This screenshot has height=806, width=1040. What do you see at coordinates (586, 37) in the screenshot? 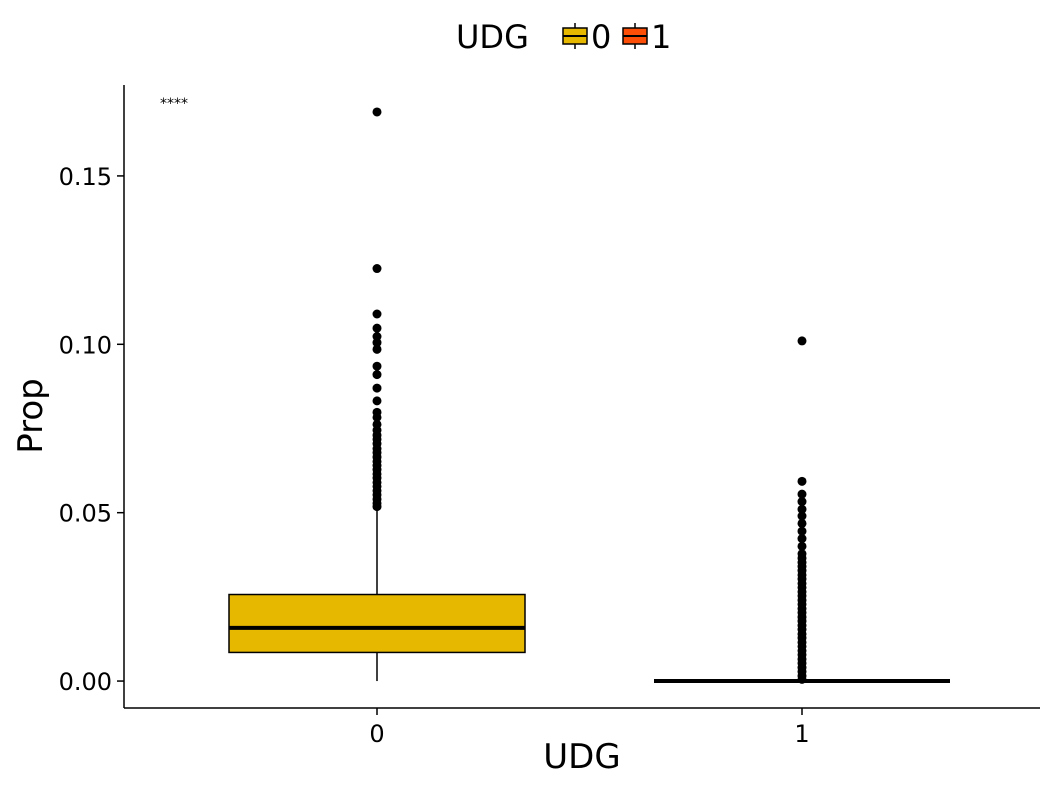
I see `legend-entry-0: 0` at bounding box center [586, 37].